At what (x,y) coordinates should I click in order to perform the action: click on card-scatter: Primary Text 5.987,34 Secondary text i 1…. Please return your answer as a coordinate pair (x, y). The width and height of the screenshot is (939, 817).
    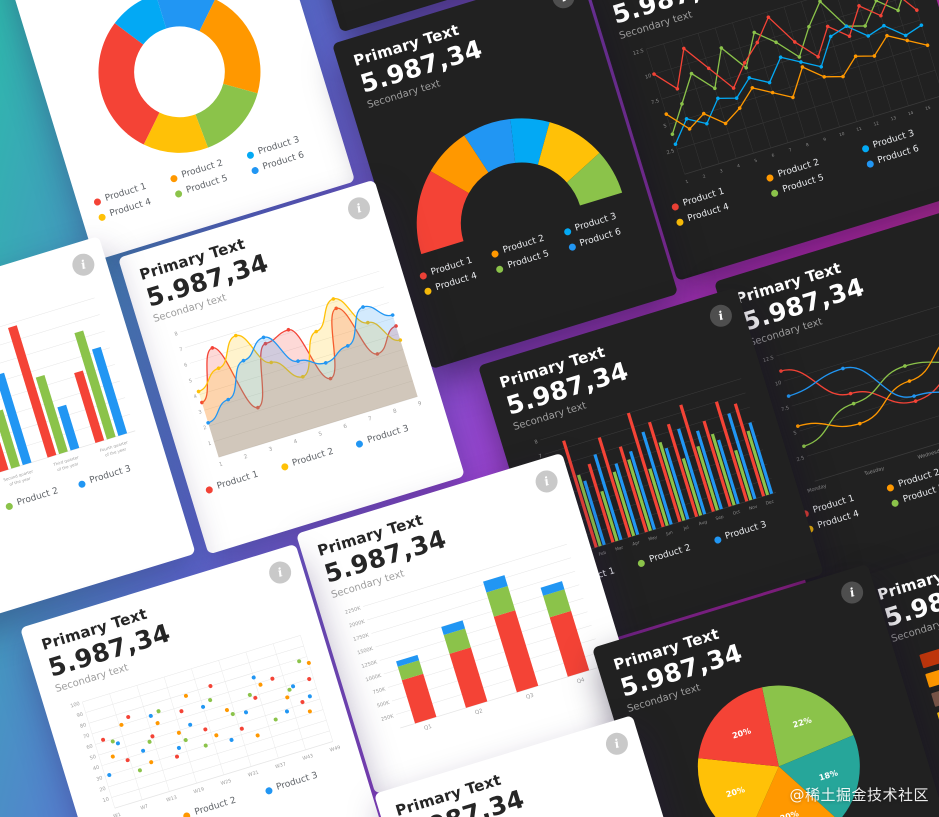
    Looking at the image, I should click on (207, 680).